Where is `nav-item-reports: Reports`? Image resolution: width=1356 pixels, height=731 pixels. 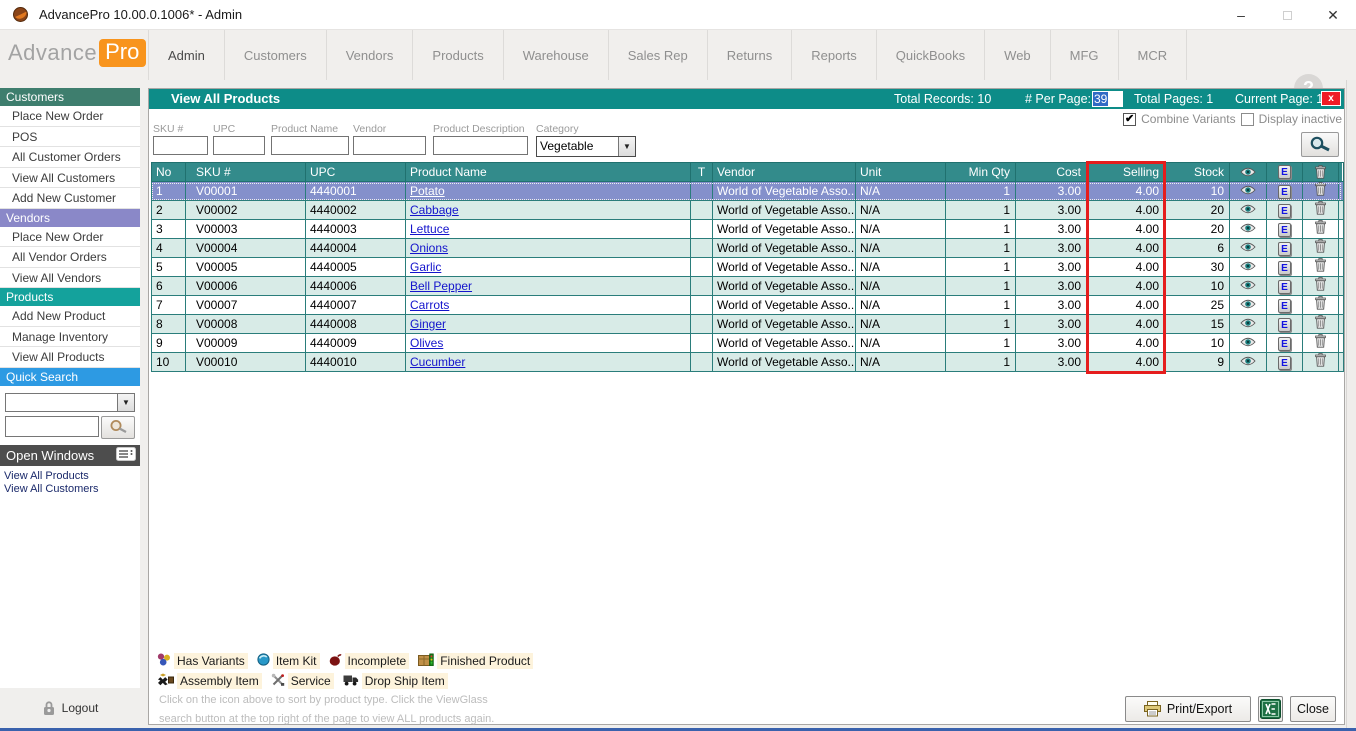 nav-item-reports: Reports is located at coordinates (834, 55).